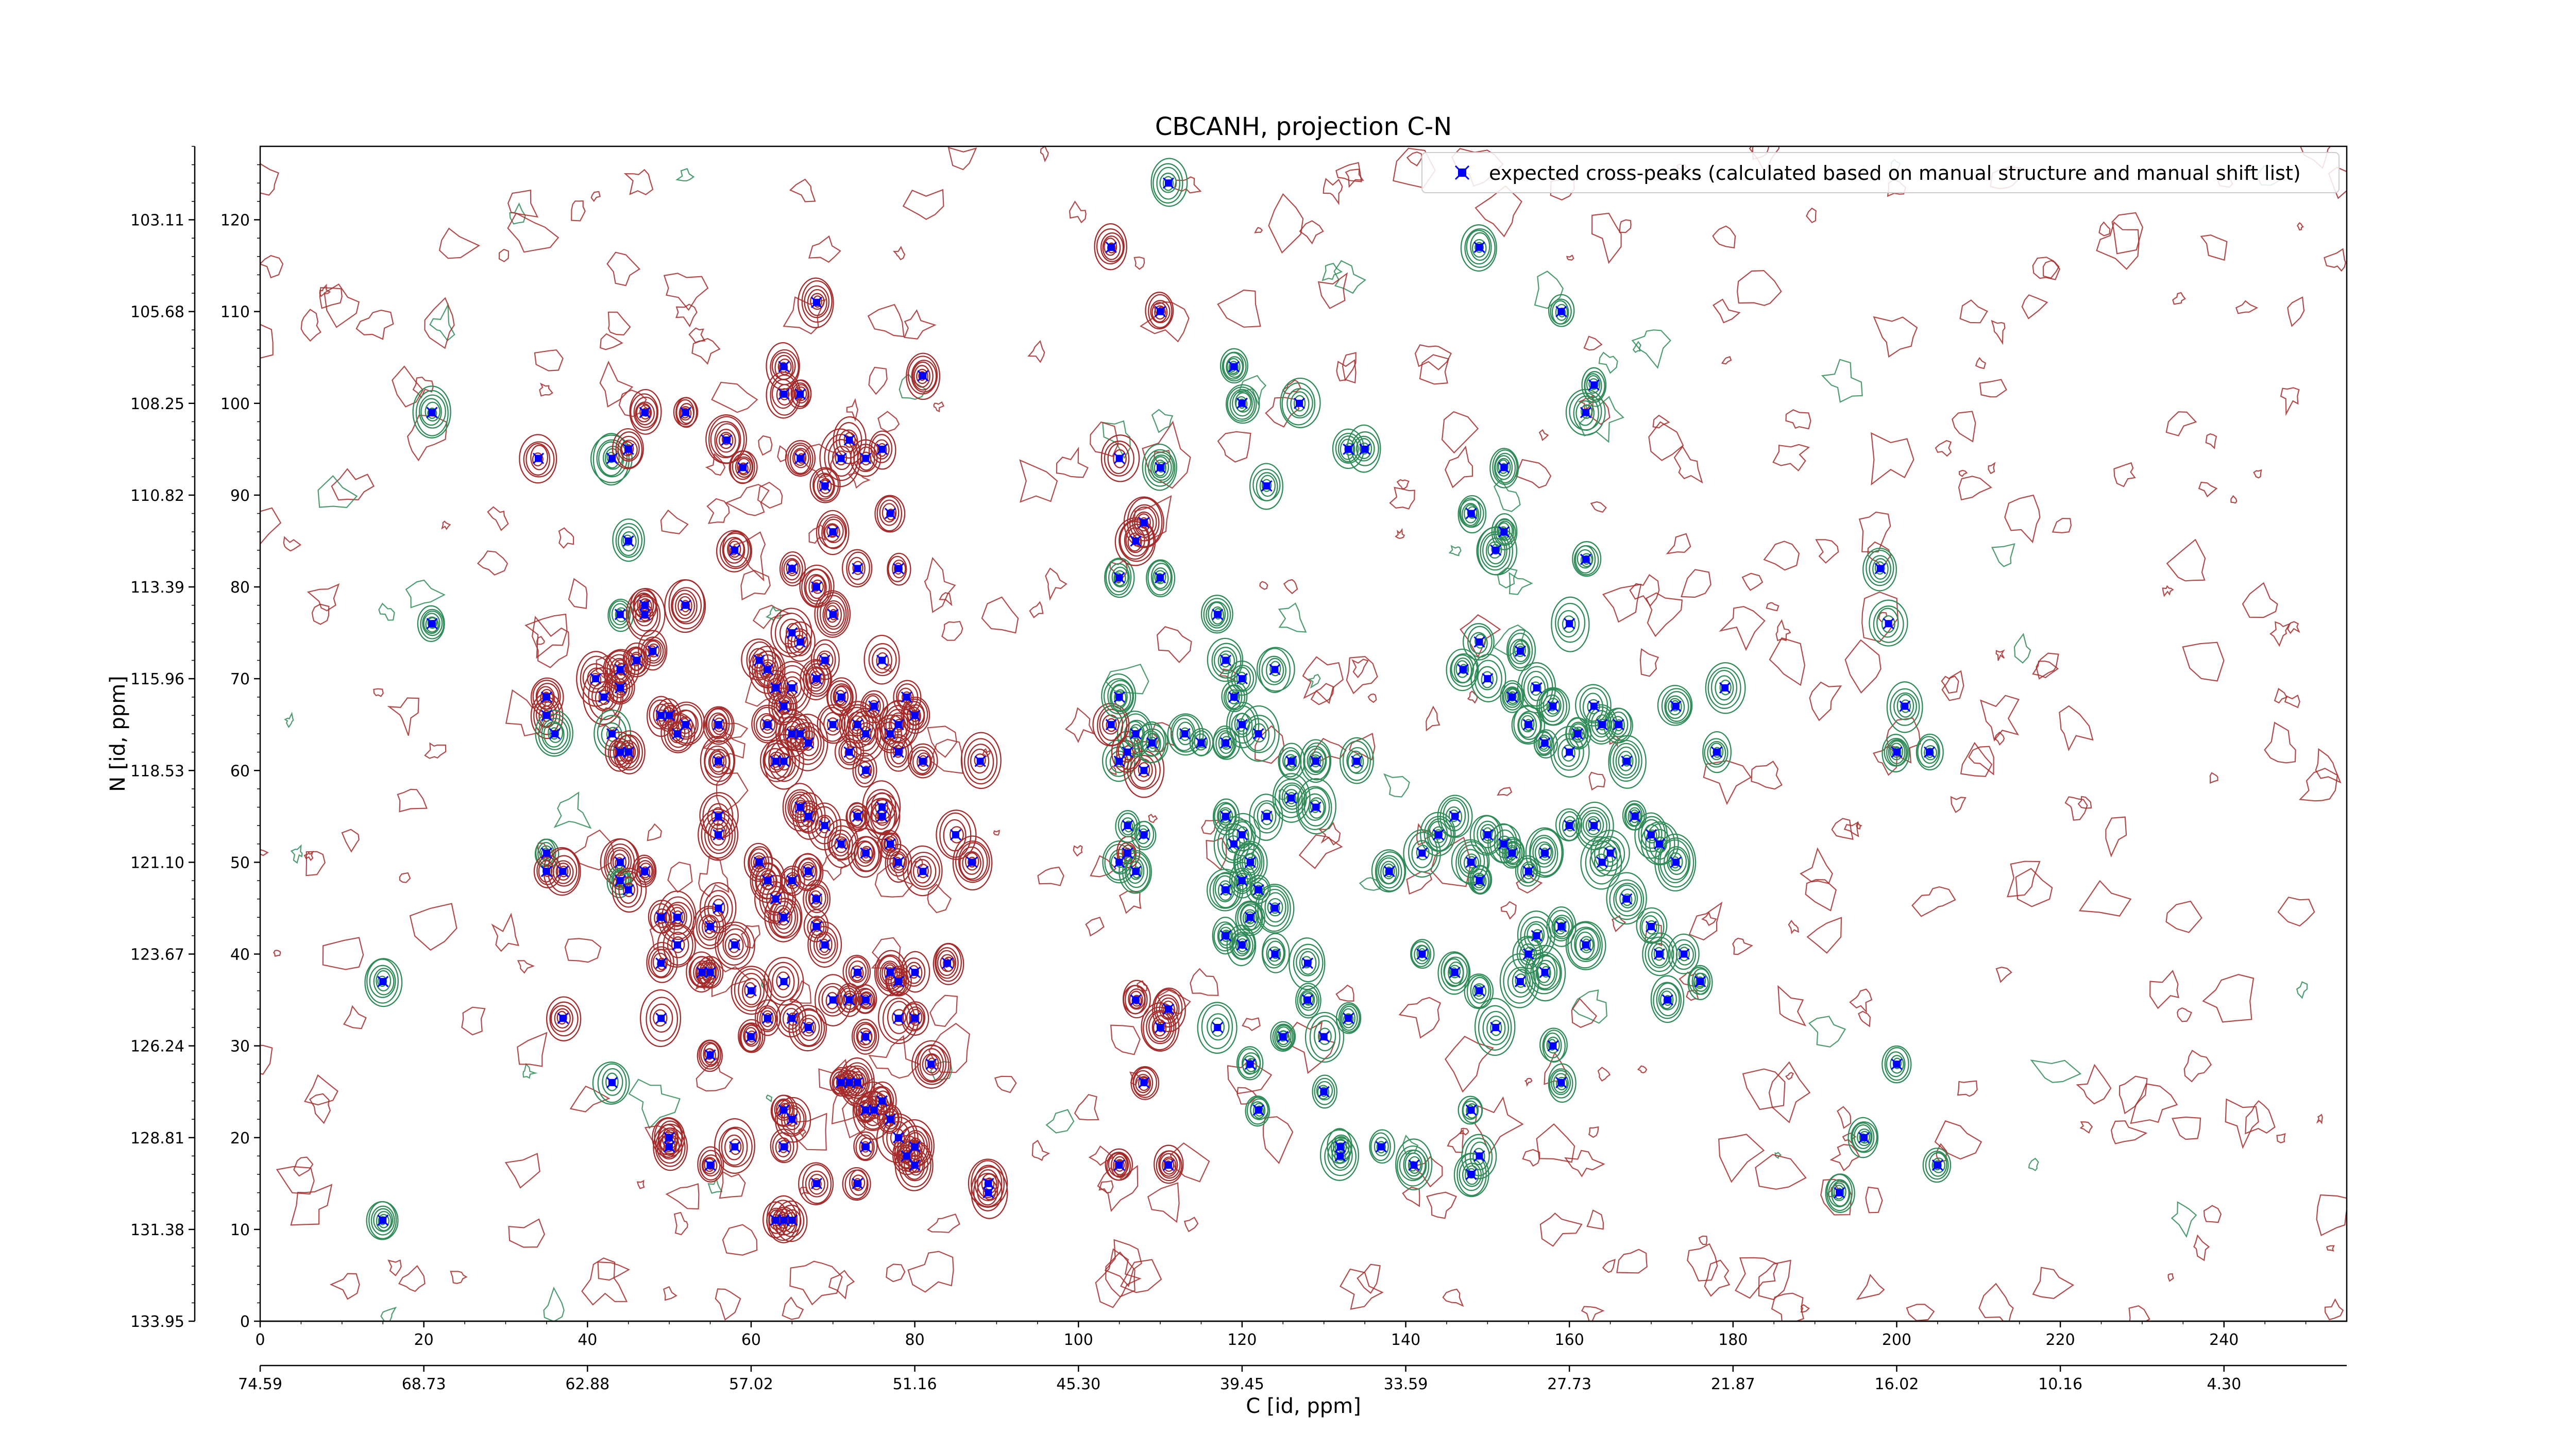 The height and width of the screenshot is (1449, 2576). I want to click on x-ppm-tick-label: 62.88, so click(587, 1384).